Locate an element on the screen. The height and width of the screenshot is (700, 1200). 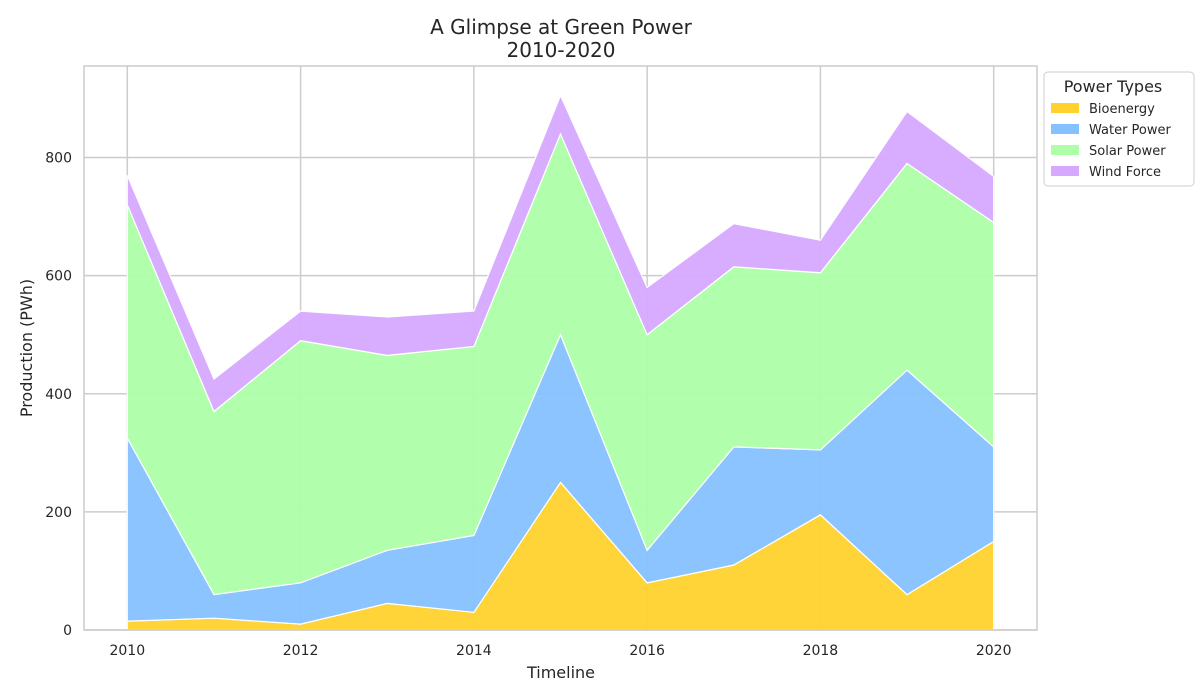
legend-label-water-power: Water Power is located at coordinates (1130, 130).